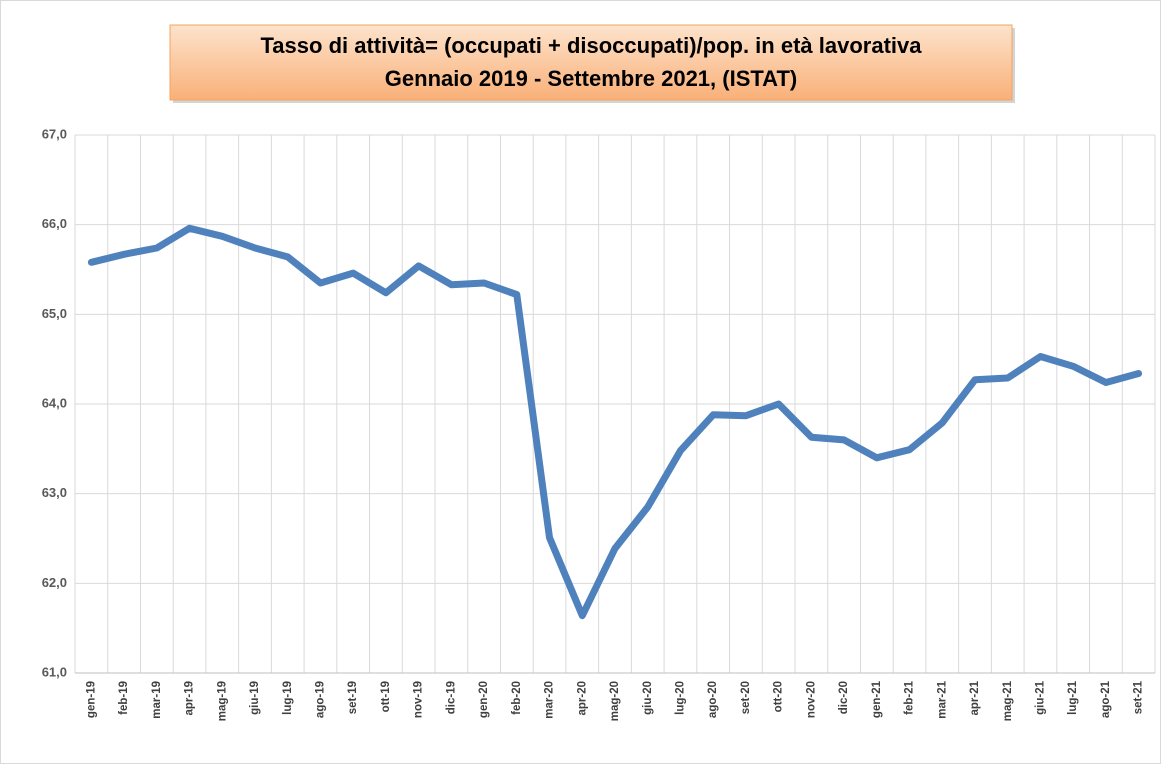  I want to click on x-tick-label: nov-20, so click(811, 699).